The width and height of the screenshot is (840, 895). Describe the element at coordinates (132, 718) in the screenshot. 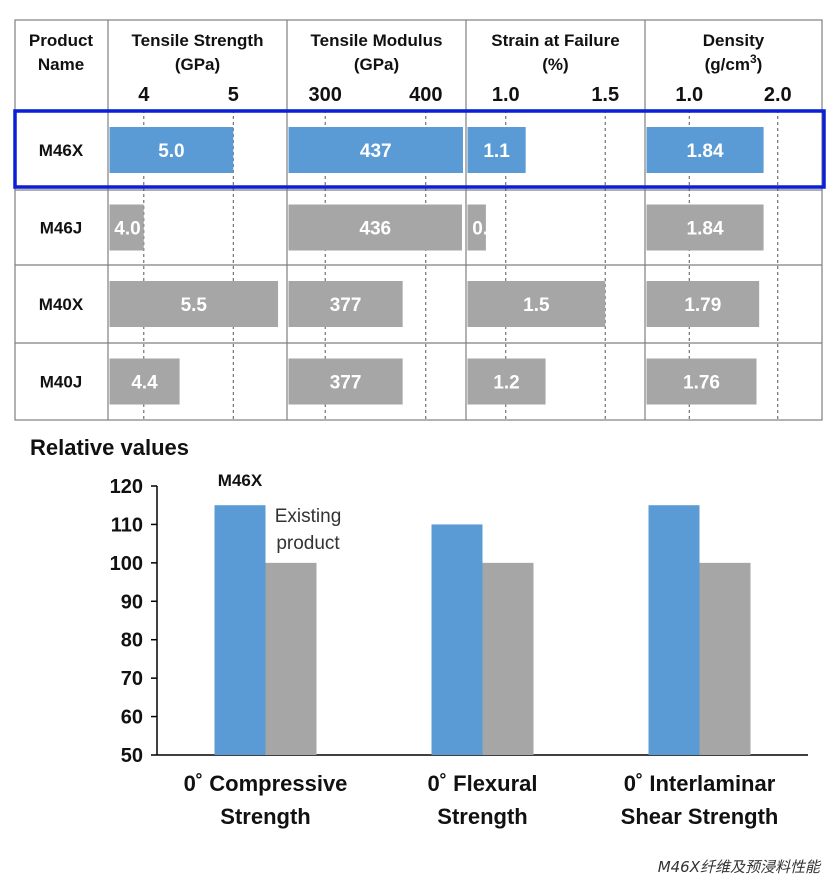

I see `y-tick-label: 60` at that location.